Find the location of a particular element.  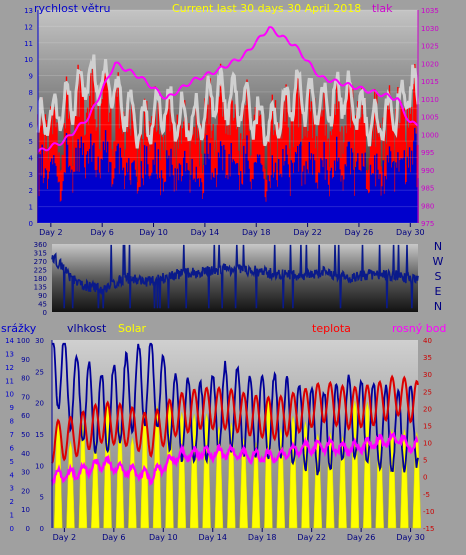

top-left-tick-label: 1 is located at coordinates (31, 208).